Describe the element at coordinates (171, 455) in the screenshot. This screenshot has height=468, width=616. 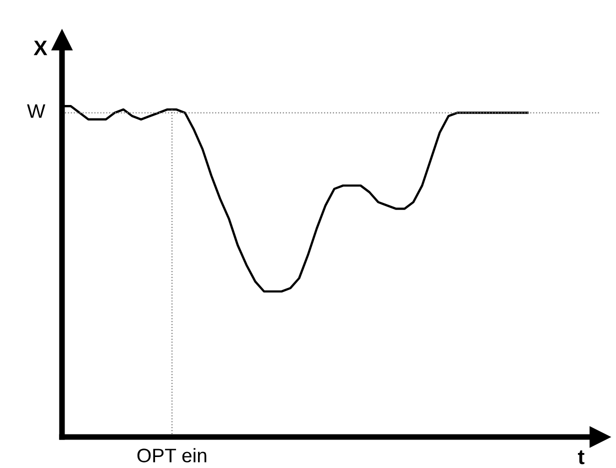
I see `text: OPT ein` at that location.